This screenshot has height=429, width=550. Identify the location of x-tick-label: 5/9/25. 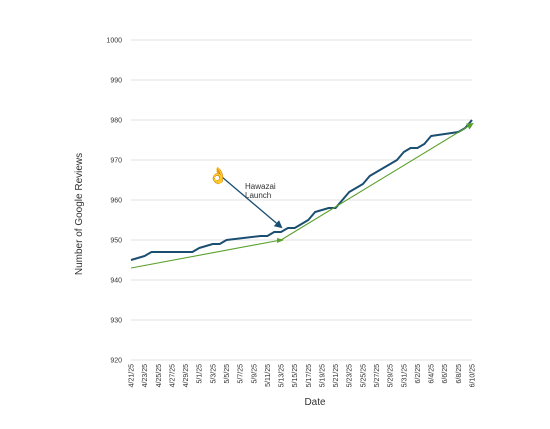
(254, 374).